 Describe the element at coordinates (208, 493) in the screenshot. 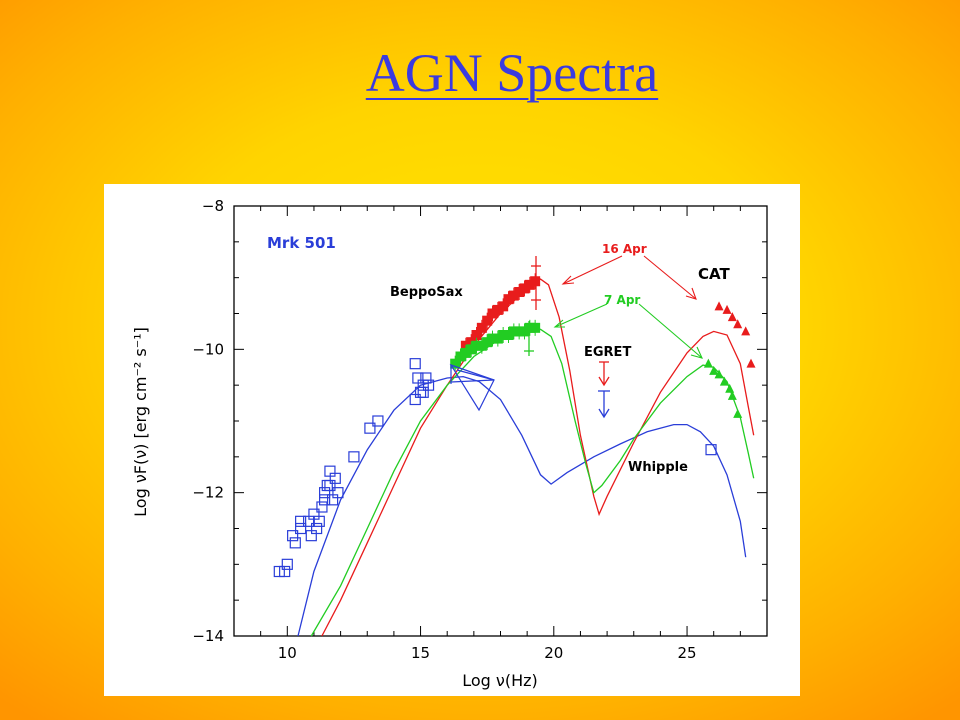

I see `y-tick-label: −12` at that location.